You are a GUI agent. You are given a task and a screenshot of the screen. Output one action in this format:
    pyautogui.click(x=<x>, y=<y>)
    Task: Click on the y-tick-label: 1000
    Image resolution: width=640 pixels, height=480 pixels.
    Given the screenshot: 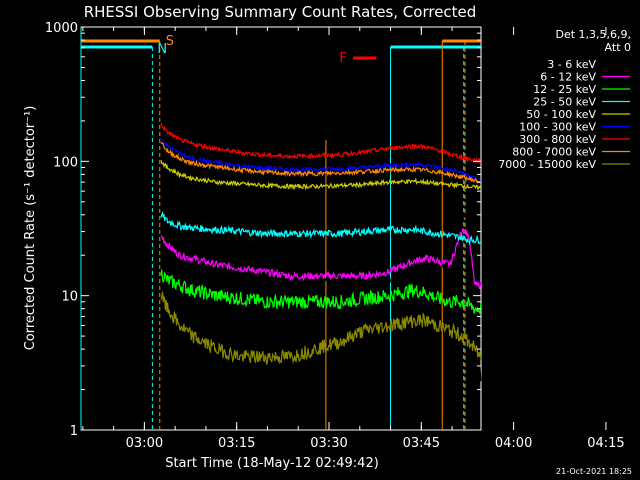 What is the action you would take?
    pyautogui.click(x=61, y=28)
    